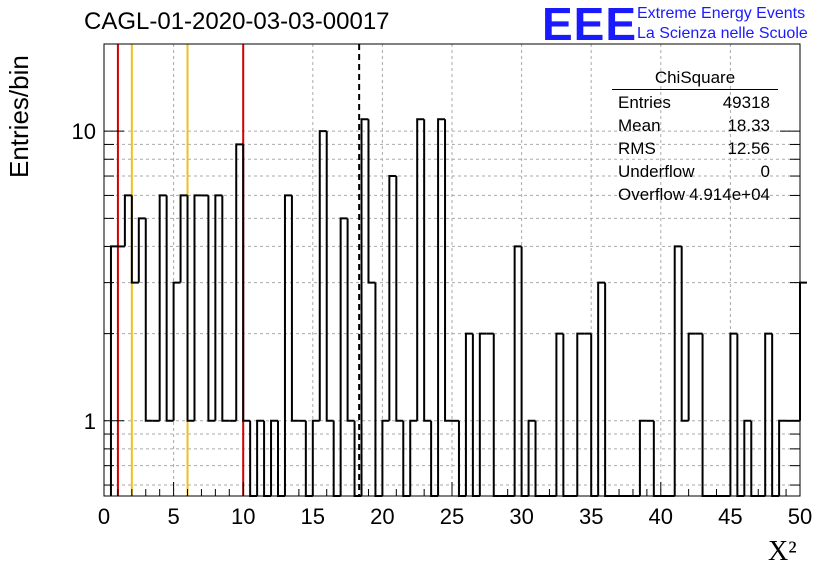  Describe the element at coordinates (765, 171) in the screenshot. I see `stats-value: 0` at that location.